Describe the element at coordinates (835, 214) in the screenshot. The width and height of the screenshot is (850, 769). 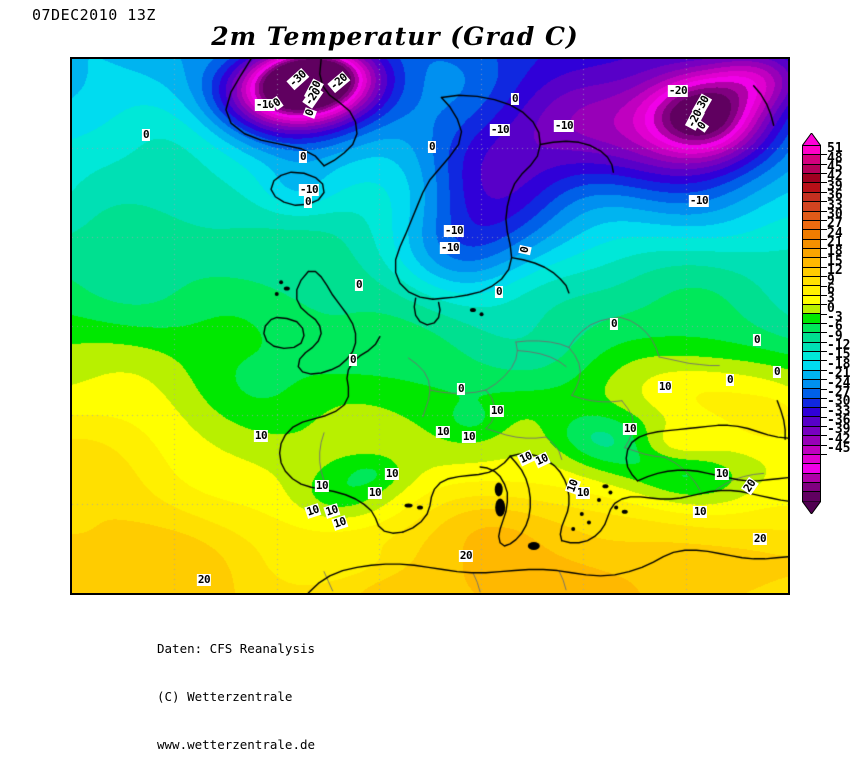
I see `color-scale-label: 30` at that location.